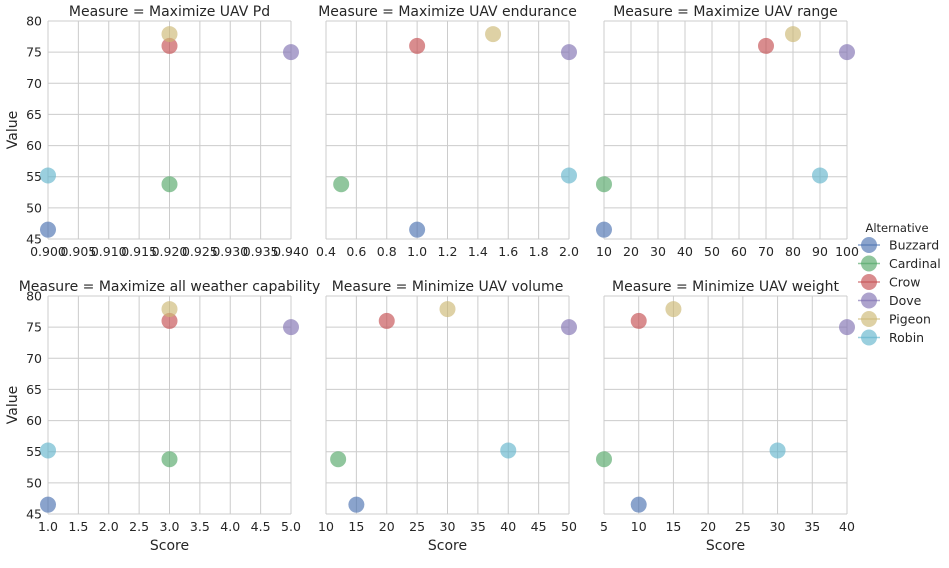  Describe the element at coordinates (448, 287) in the screenshot. I see `panel-title: Measure = Minimize UAV volume` at that location.